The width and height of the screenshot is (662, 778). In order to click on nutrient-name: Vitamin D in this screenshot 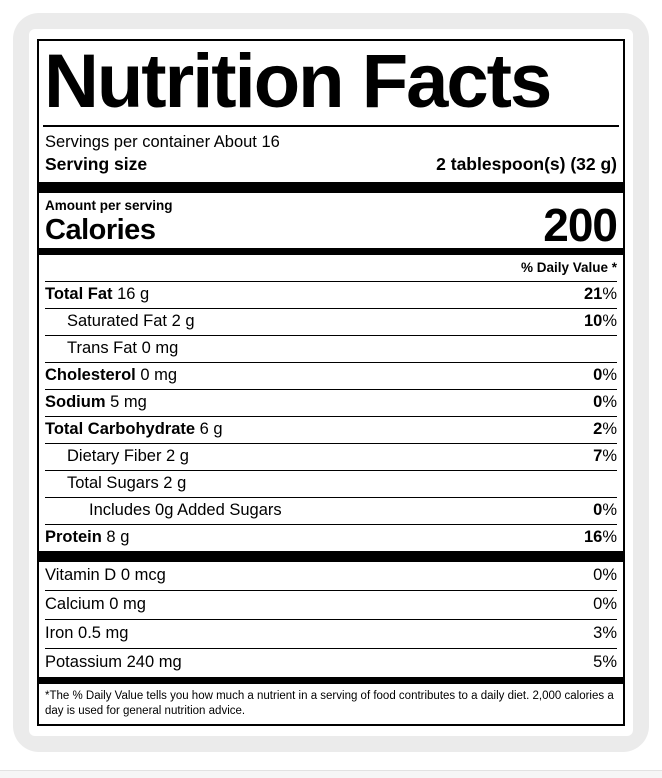, I will do `click(81, 575)`.